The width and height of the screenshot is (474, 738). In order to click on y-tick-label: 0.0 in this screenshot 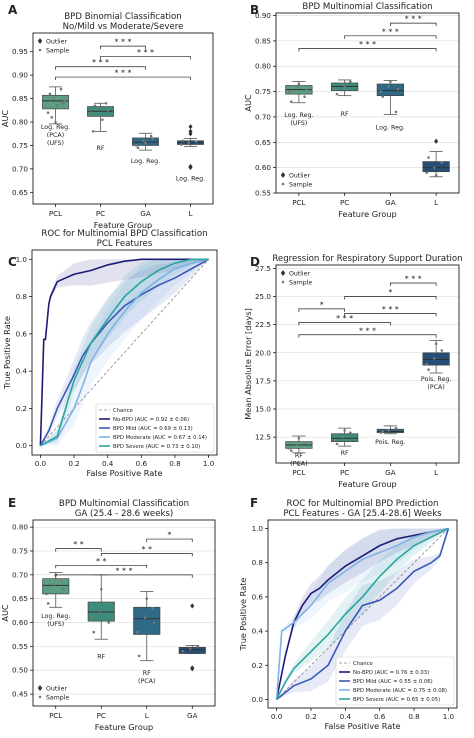, I will do `click(22, 445)`.